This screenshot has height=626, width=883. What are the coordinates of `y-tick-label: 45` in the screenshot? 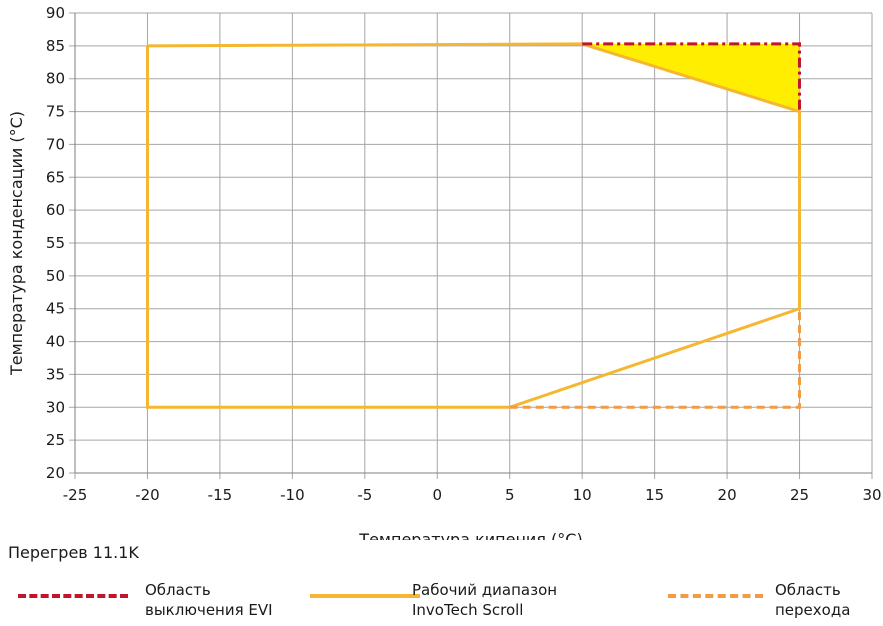 It's located at (55, 309).